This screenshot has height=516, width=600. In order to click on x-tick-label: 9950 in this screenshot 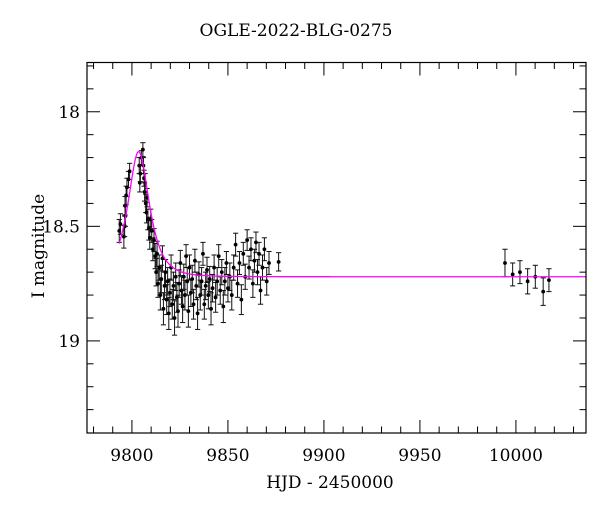, I will do `click(419, 456)`.